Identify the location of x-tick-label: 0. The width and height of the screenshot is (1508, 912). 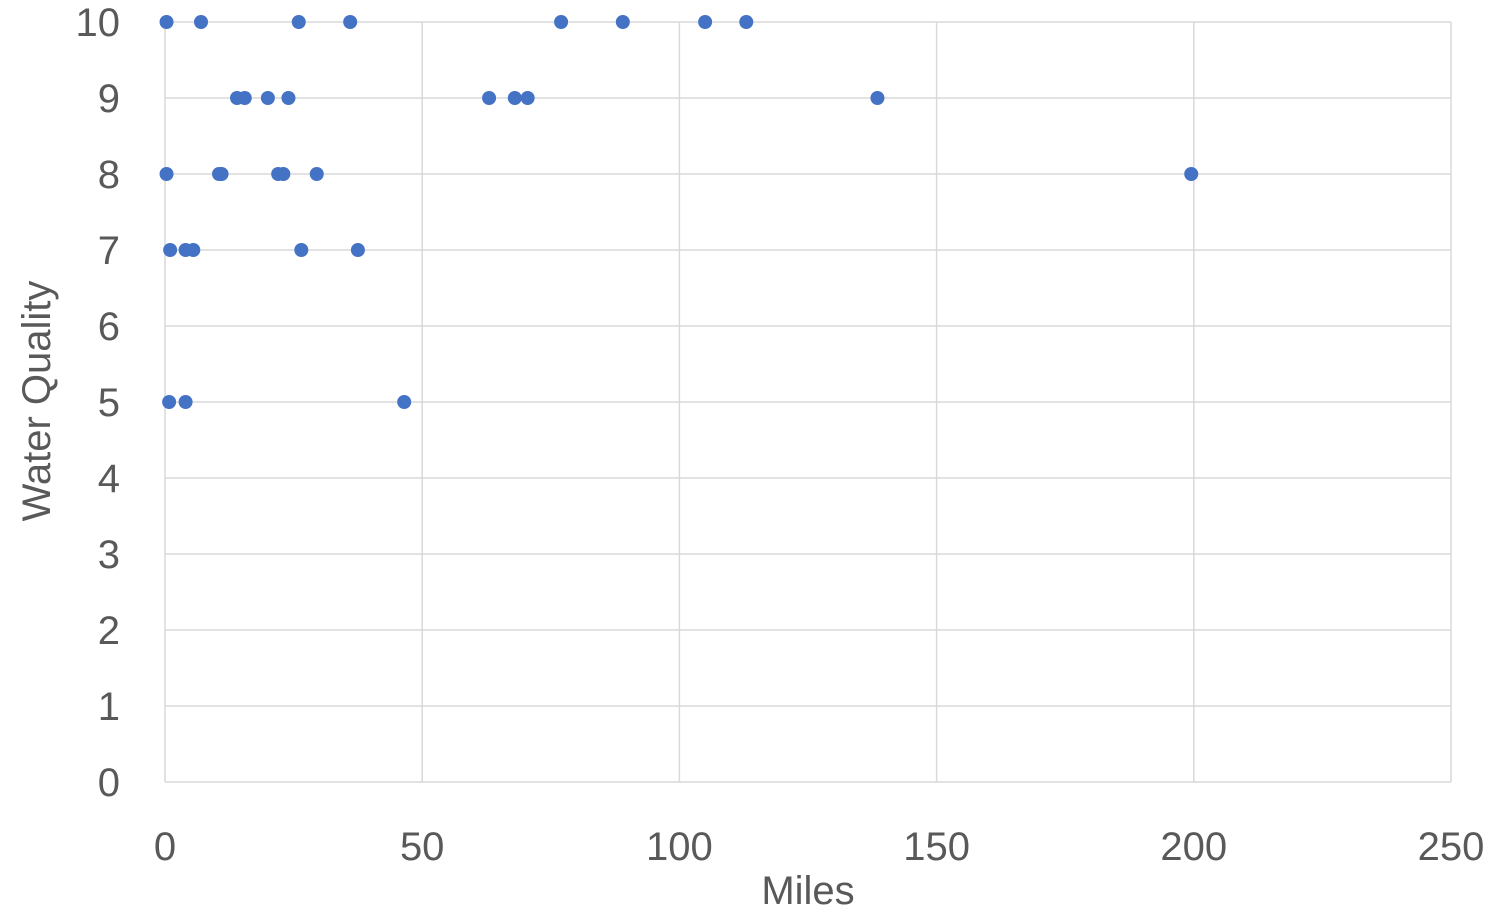
(165, 847).